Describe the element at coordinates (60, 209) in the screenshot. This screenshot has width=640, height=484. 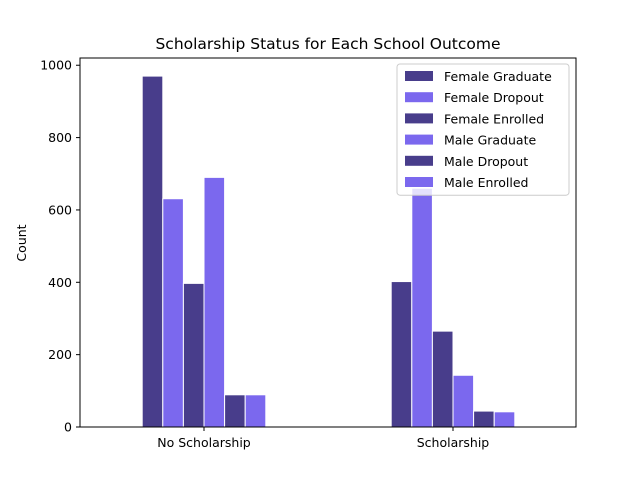
I see `y-tick-label: 600` at that location.